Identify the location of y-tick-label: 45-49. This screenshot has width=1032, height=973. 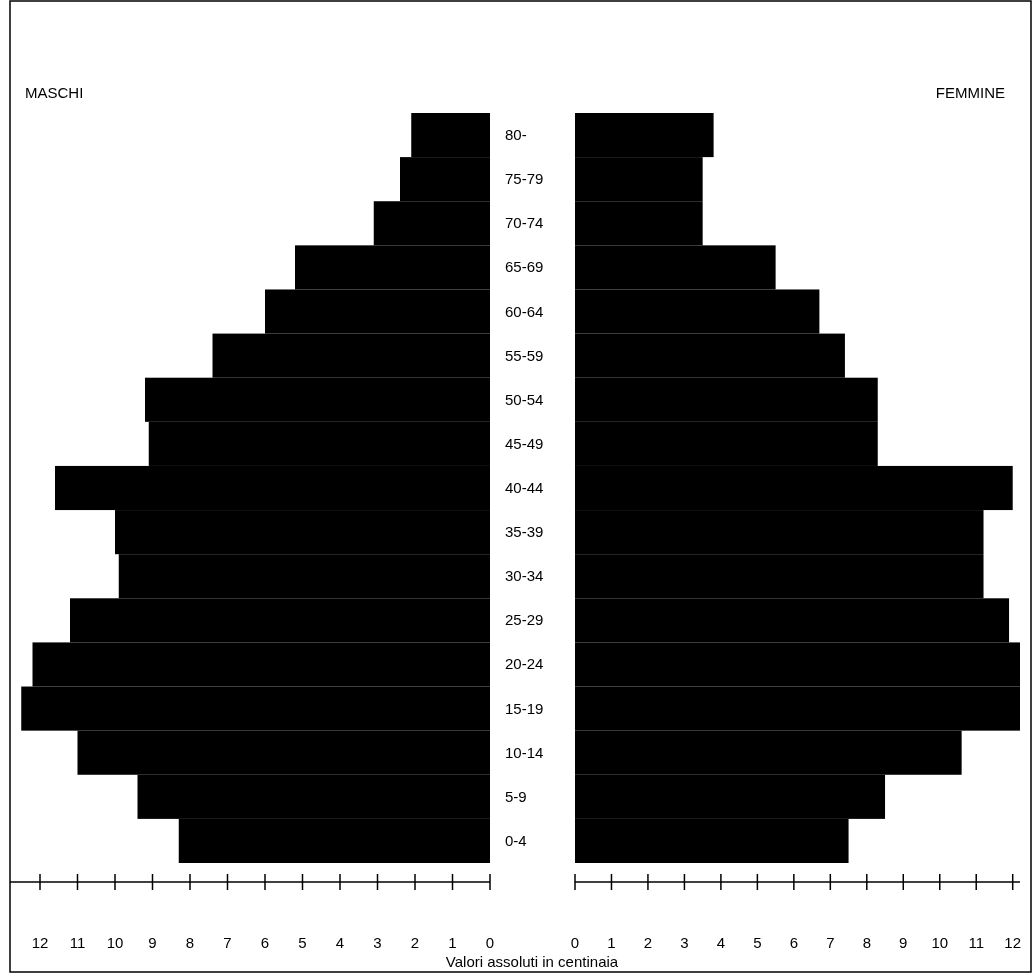
(524, 443).